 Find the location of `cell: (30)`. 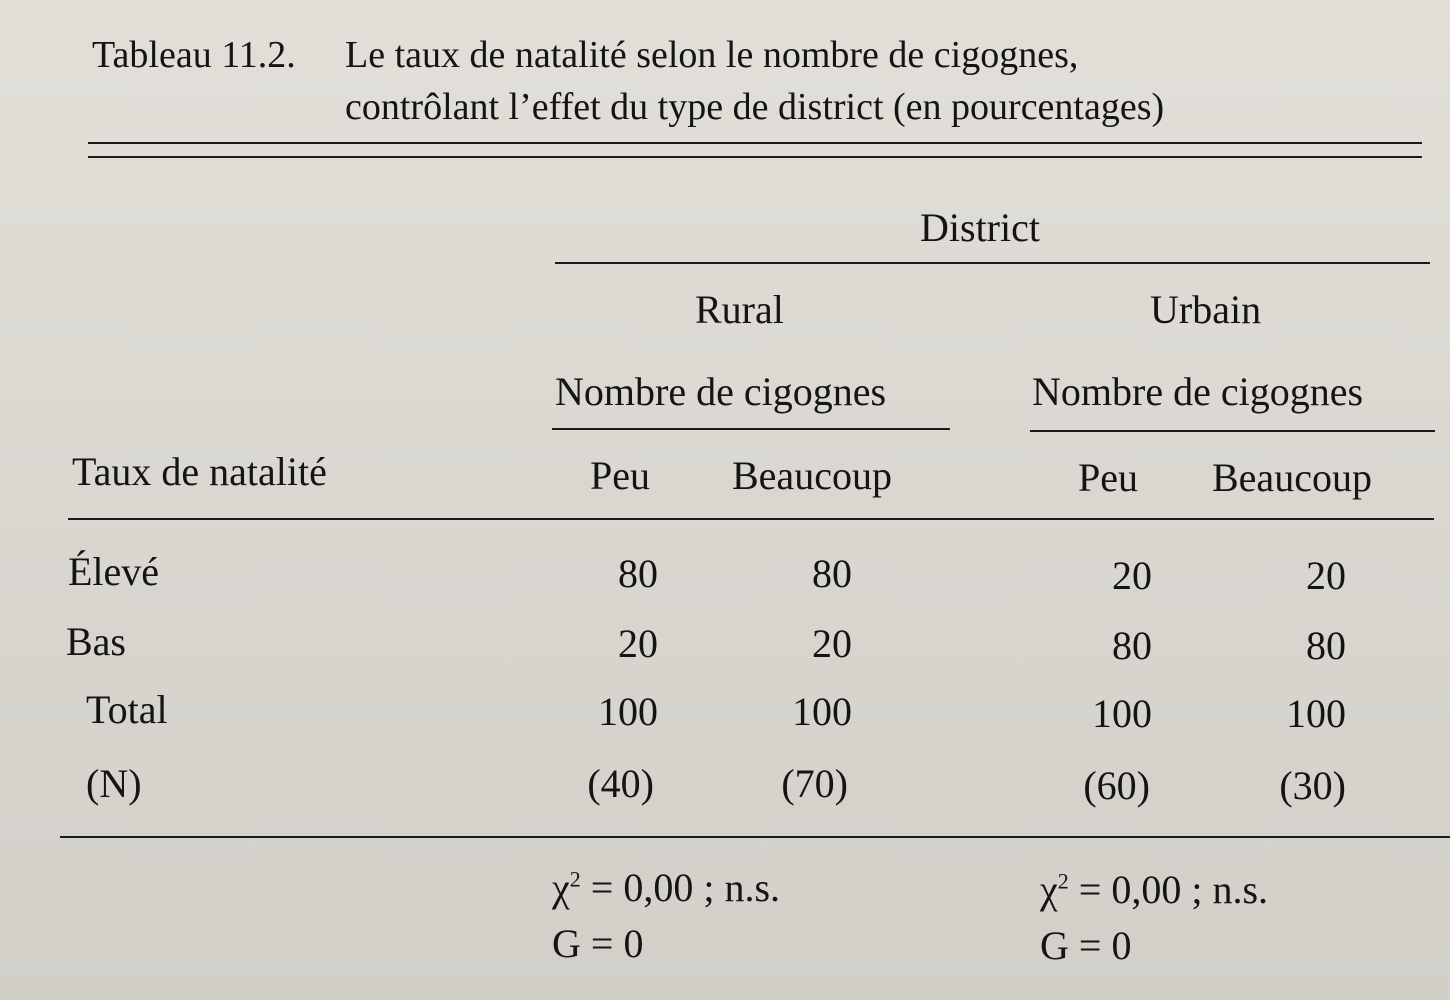

cell: (30) is located at coordinates (1312, 785).